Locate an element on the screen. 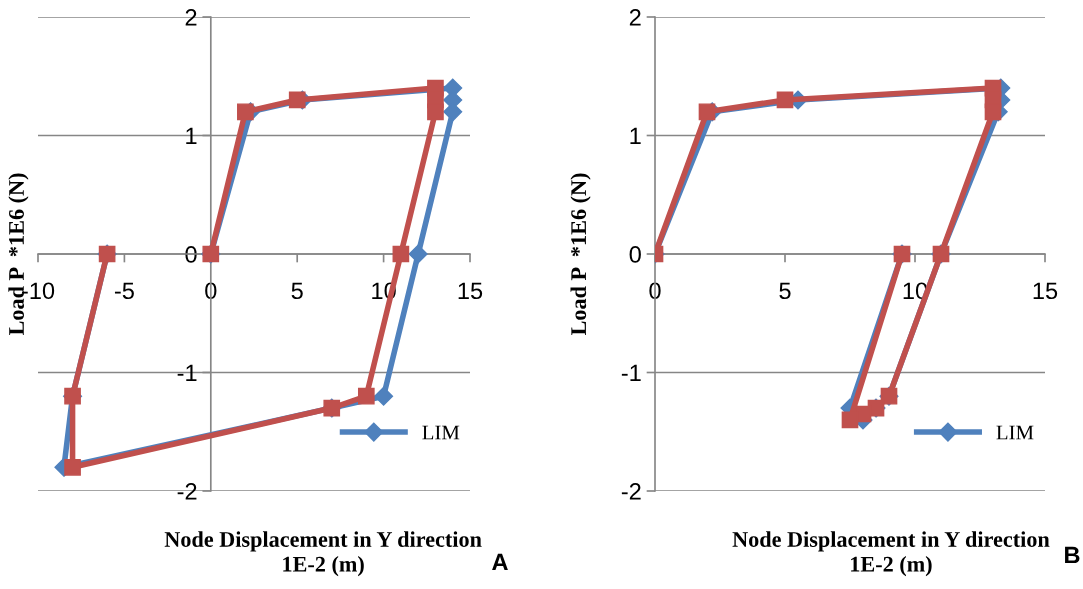 This screenshot has height=589, width=1083. text: A is located at coordinates (500, 562).